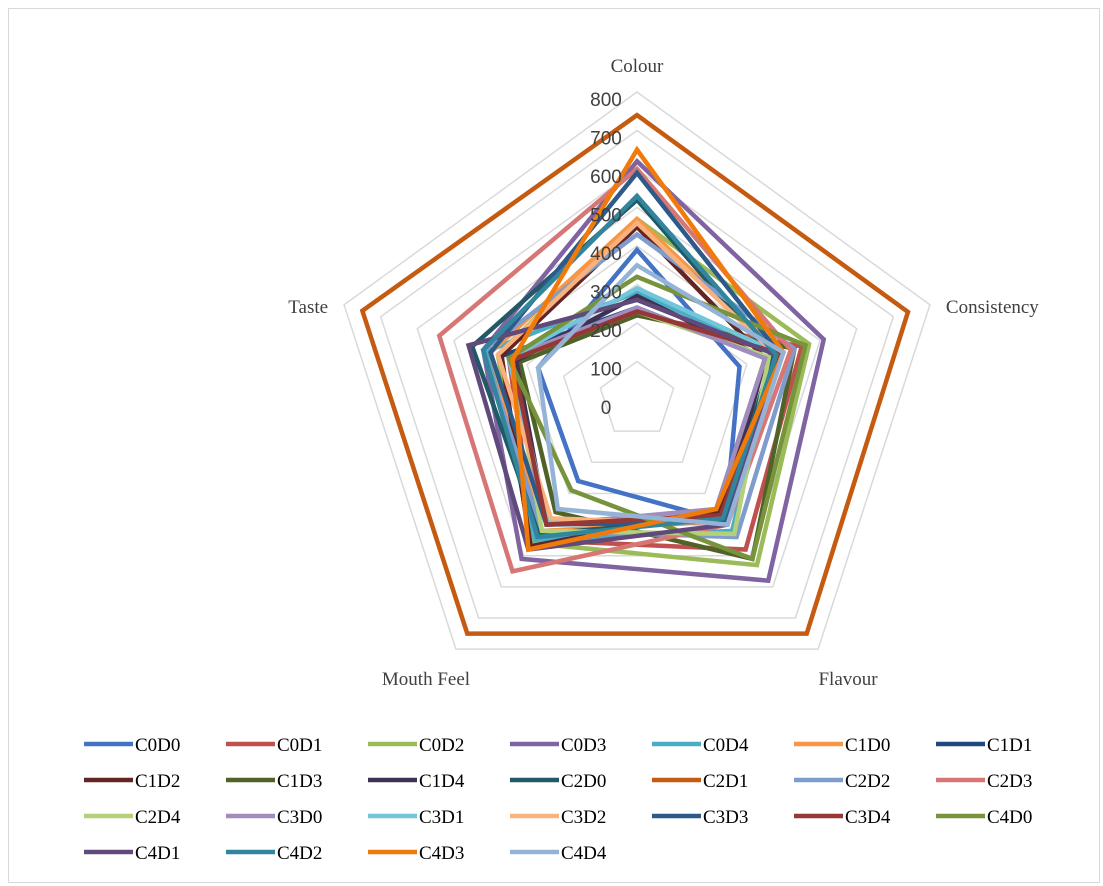  What do you see at coordinates (558, 817) in the screenshot?
I see `legend-item-C3D2: C3D2` at bounding box center [558, 817].